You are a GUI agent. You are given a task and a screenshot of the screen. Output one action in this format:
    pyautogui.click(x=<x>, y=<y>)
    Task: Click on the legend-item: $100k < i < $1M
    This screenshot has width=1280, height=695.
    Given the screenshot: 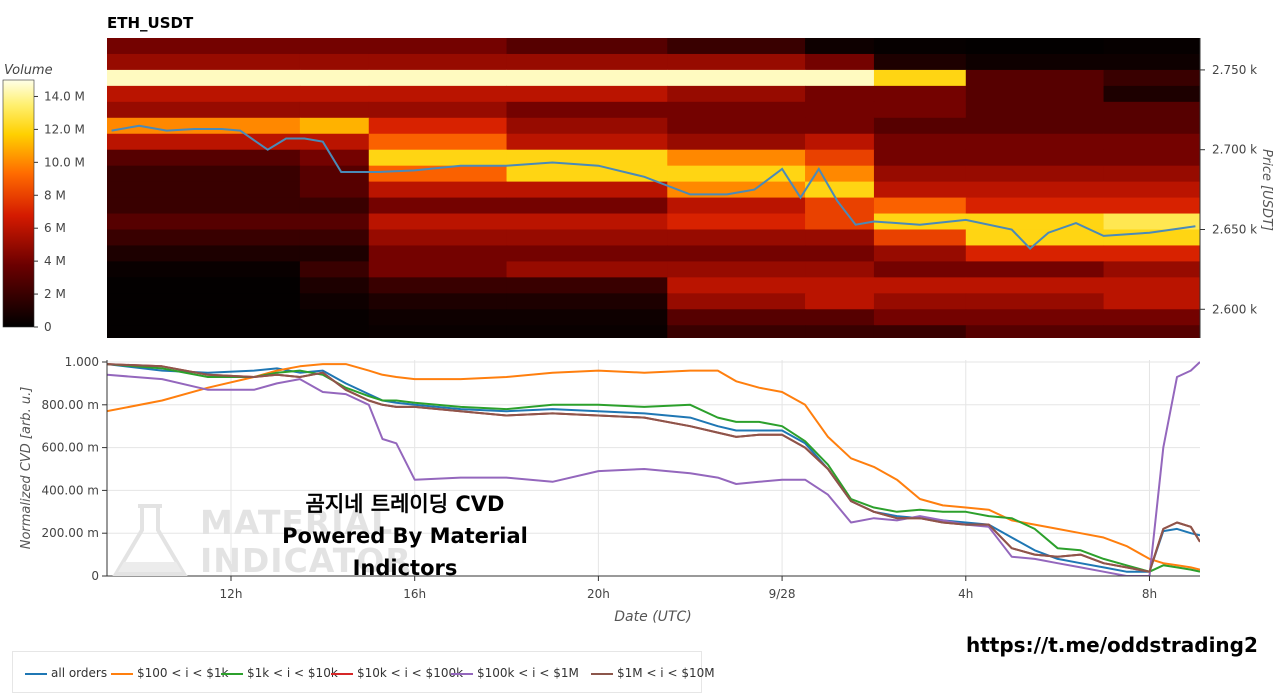 What is the action you would take?
    pyautogui.click(x=515, y=673)
    